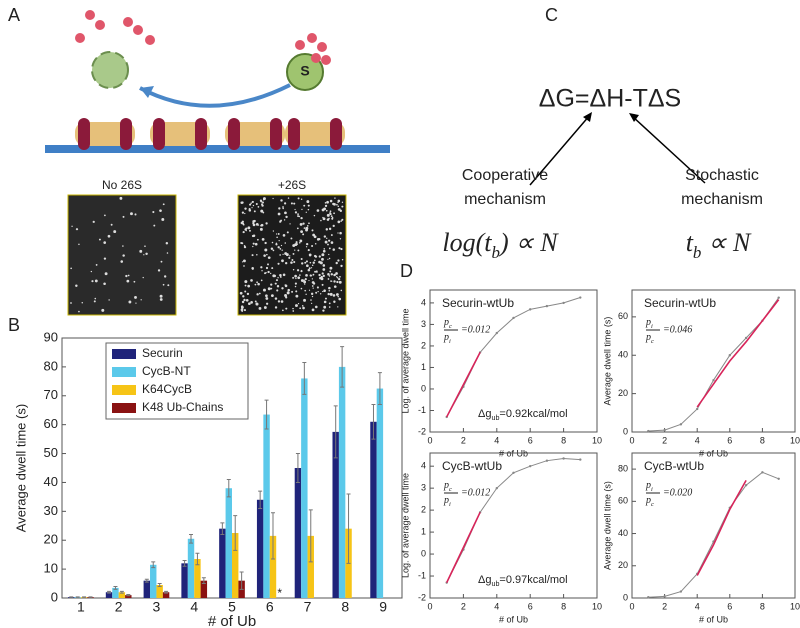 This screenshot has width=800, height=628. What do you see at coordinates (726, 242) in the screenshot?
I see `formula-rest: ∝ N` at bounding box center [726, 242].